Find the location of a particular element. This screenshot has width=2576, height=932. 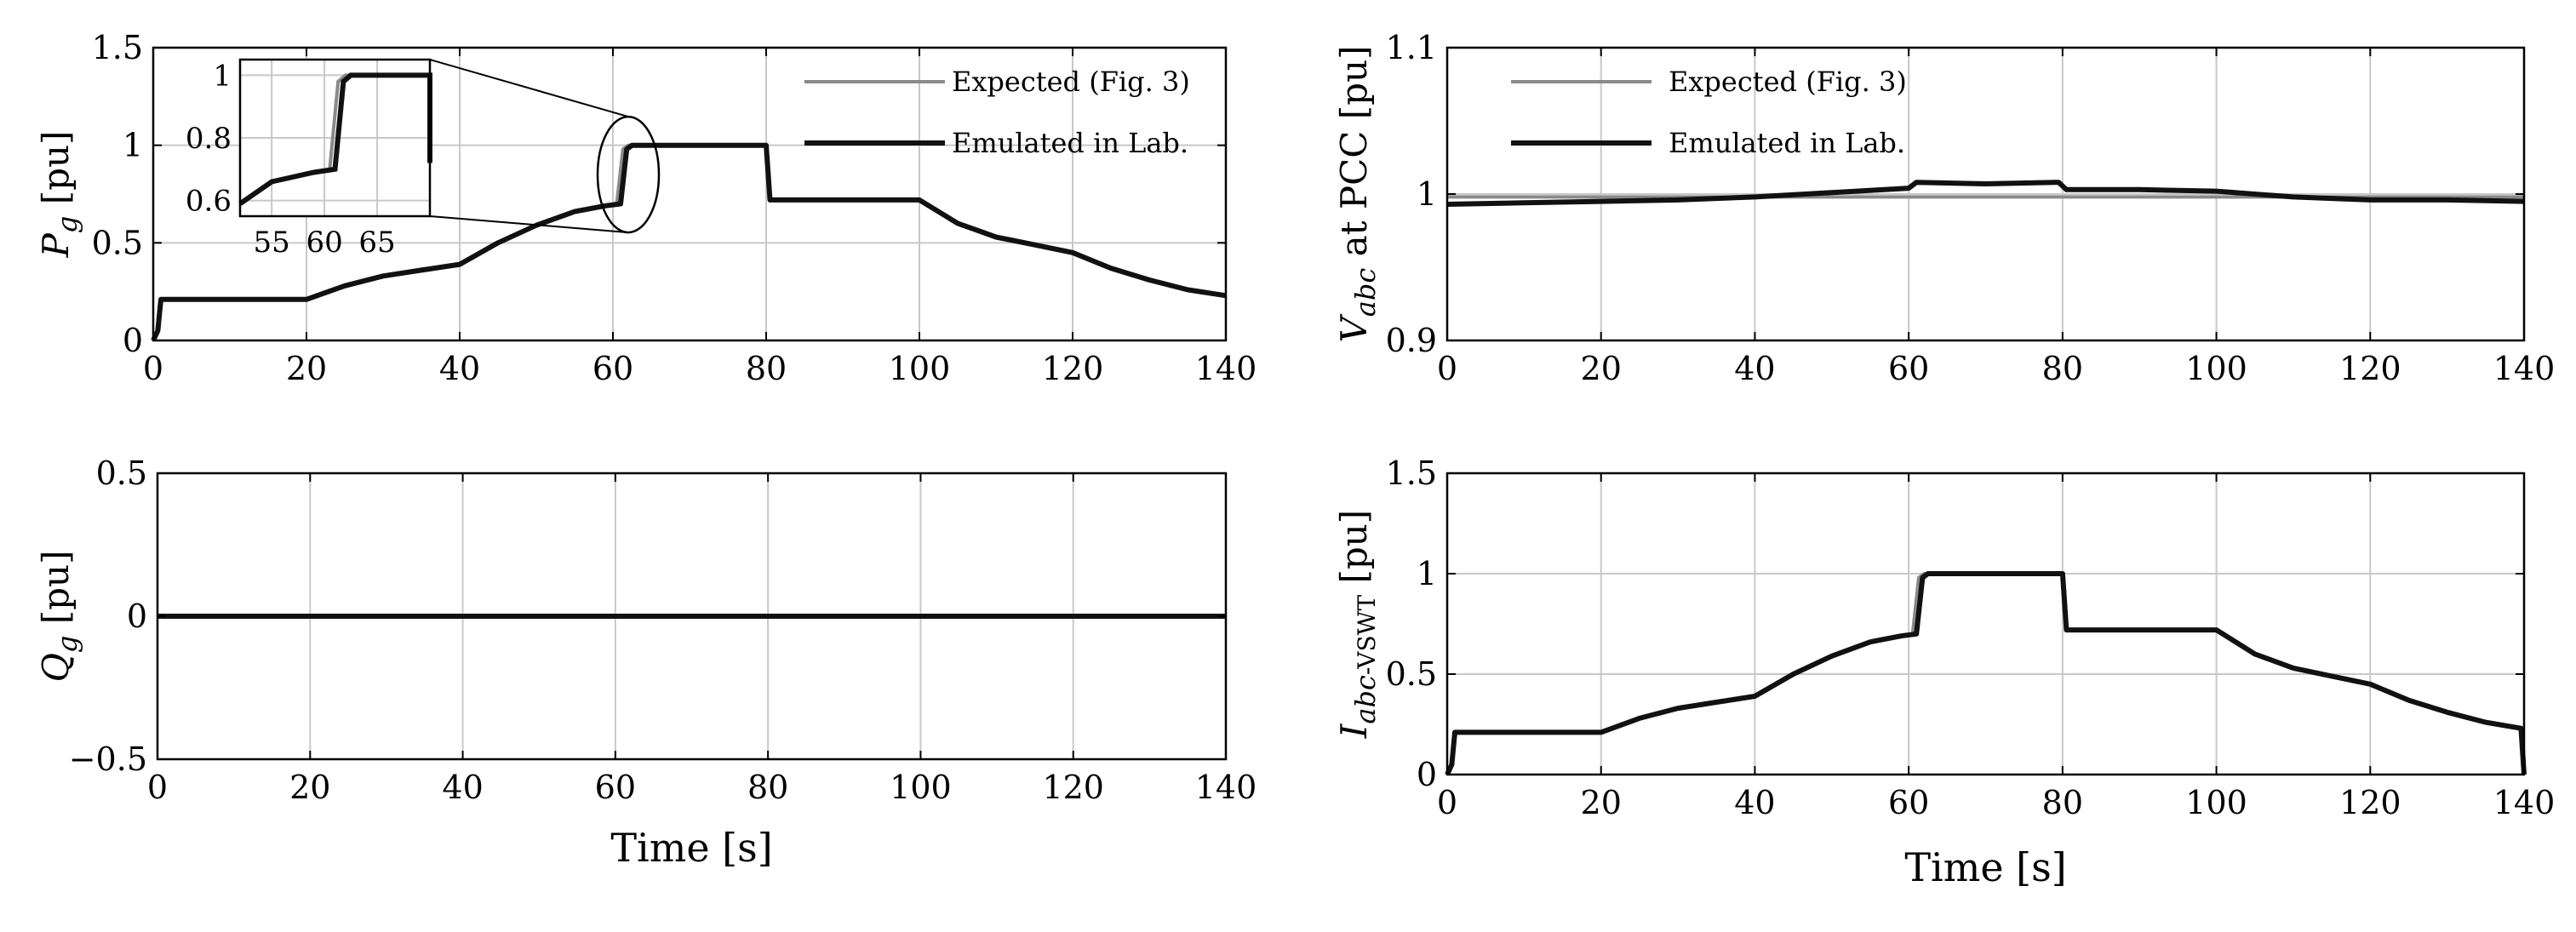

y-axis-label-part: at PCC [pu] is located at coordinates (1354, 156).